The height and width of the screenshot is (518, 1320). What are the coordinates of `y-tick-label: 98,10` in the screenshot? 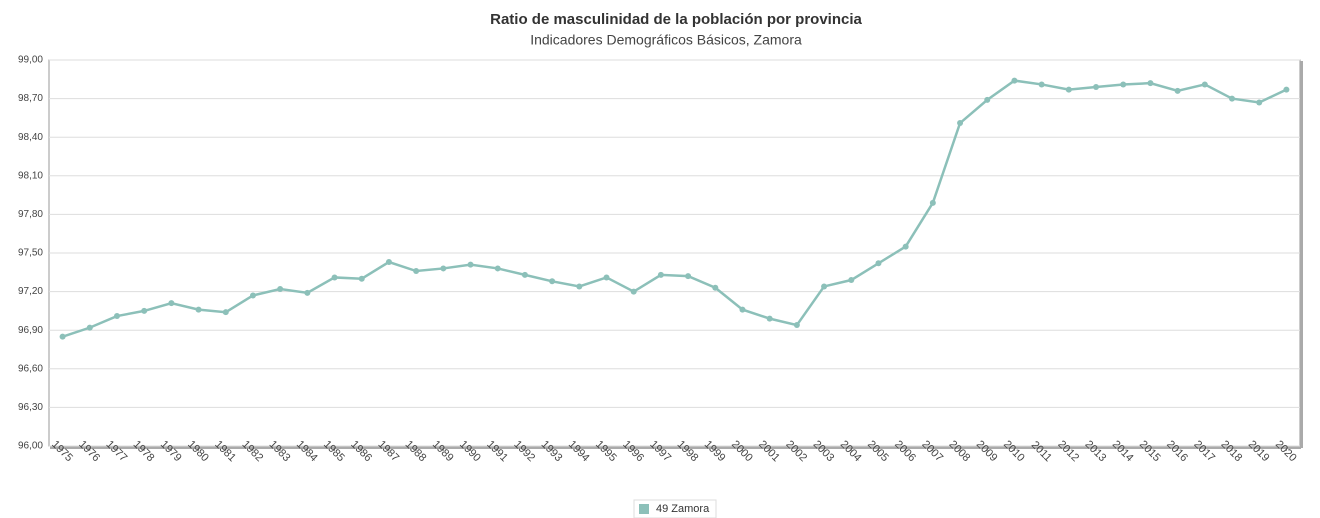 It's located at (30, 175).